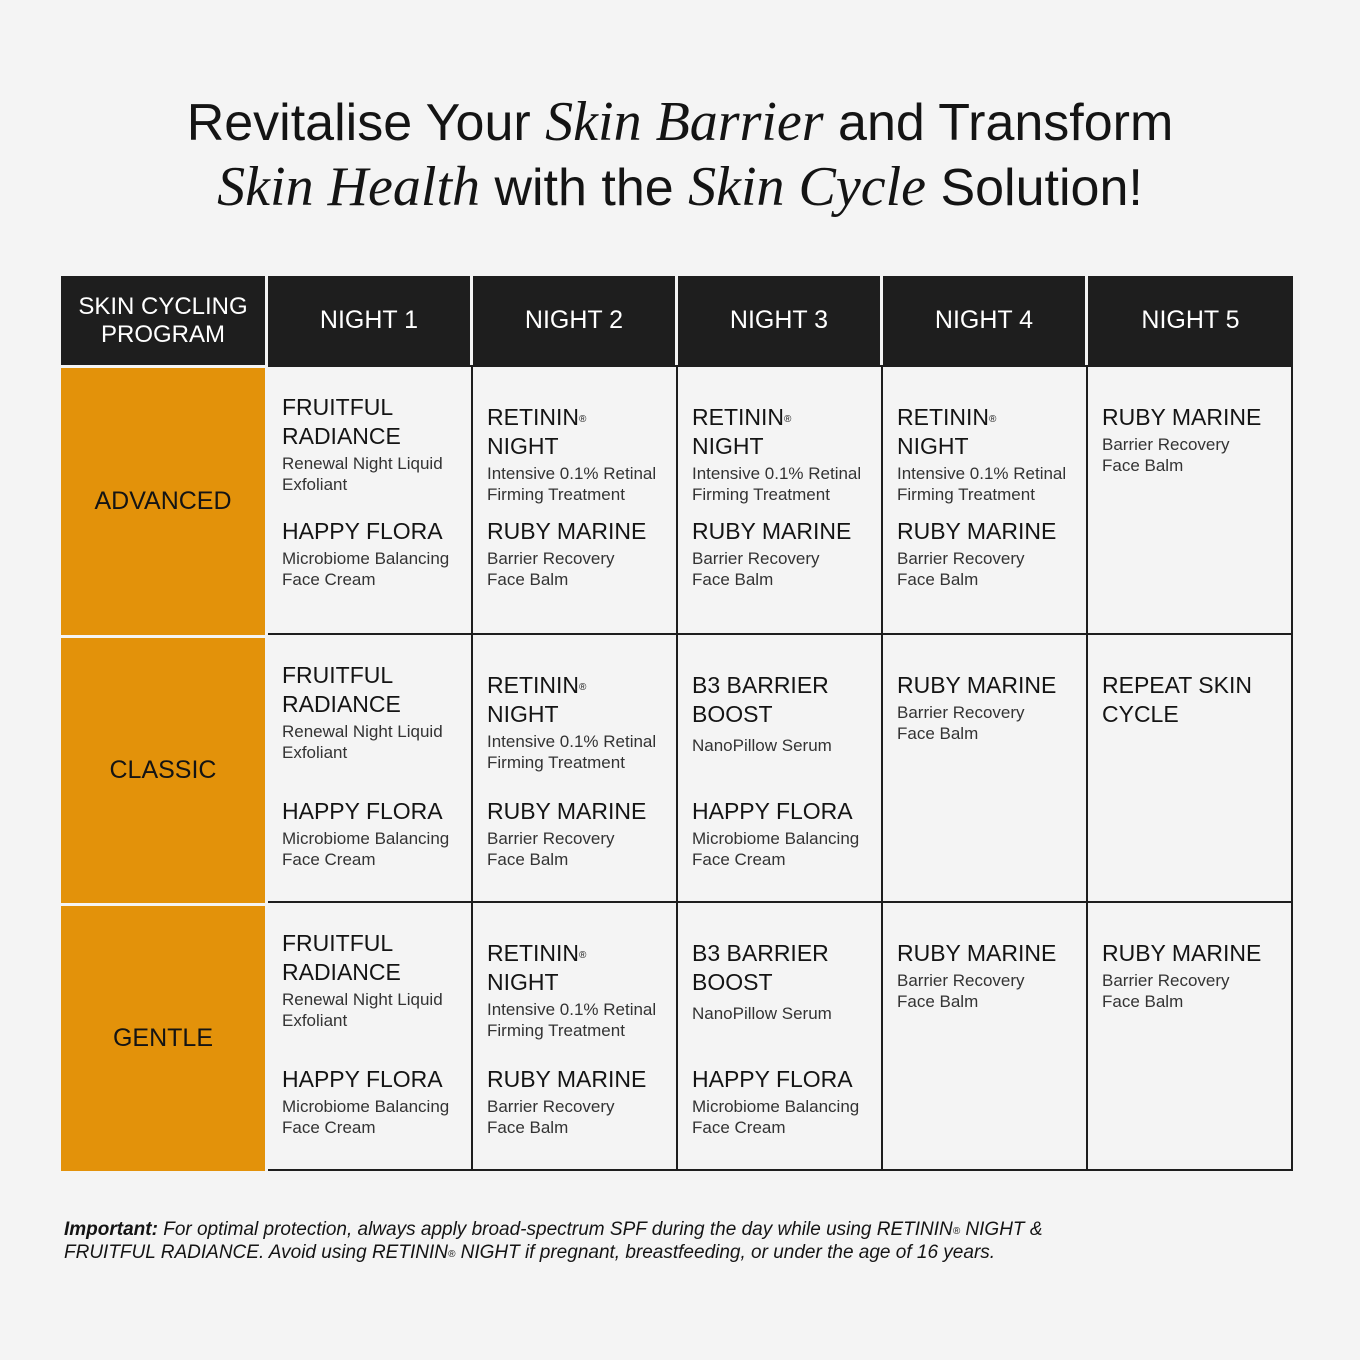 The image size is (1360, 1360). What do you see at coordinates (985, 769) in the screenshot?
I see `cell-classic-night-4: RUBY MARINE Barrier Recovery Face Balm` at bounding box center [985, 769].